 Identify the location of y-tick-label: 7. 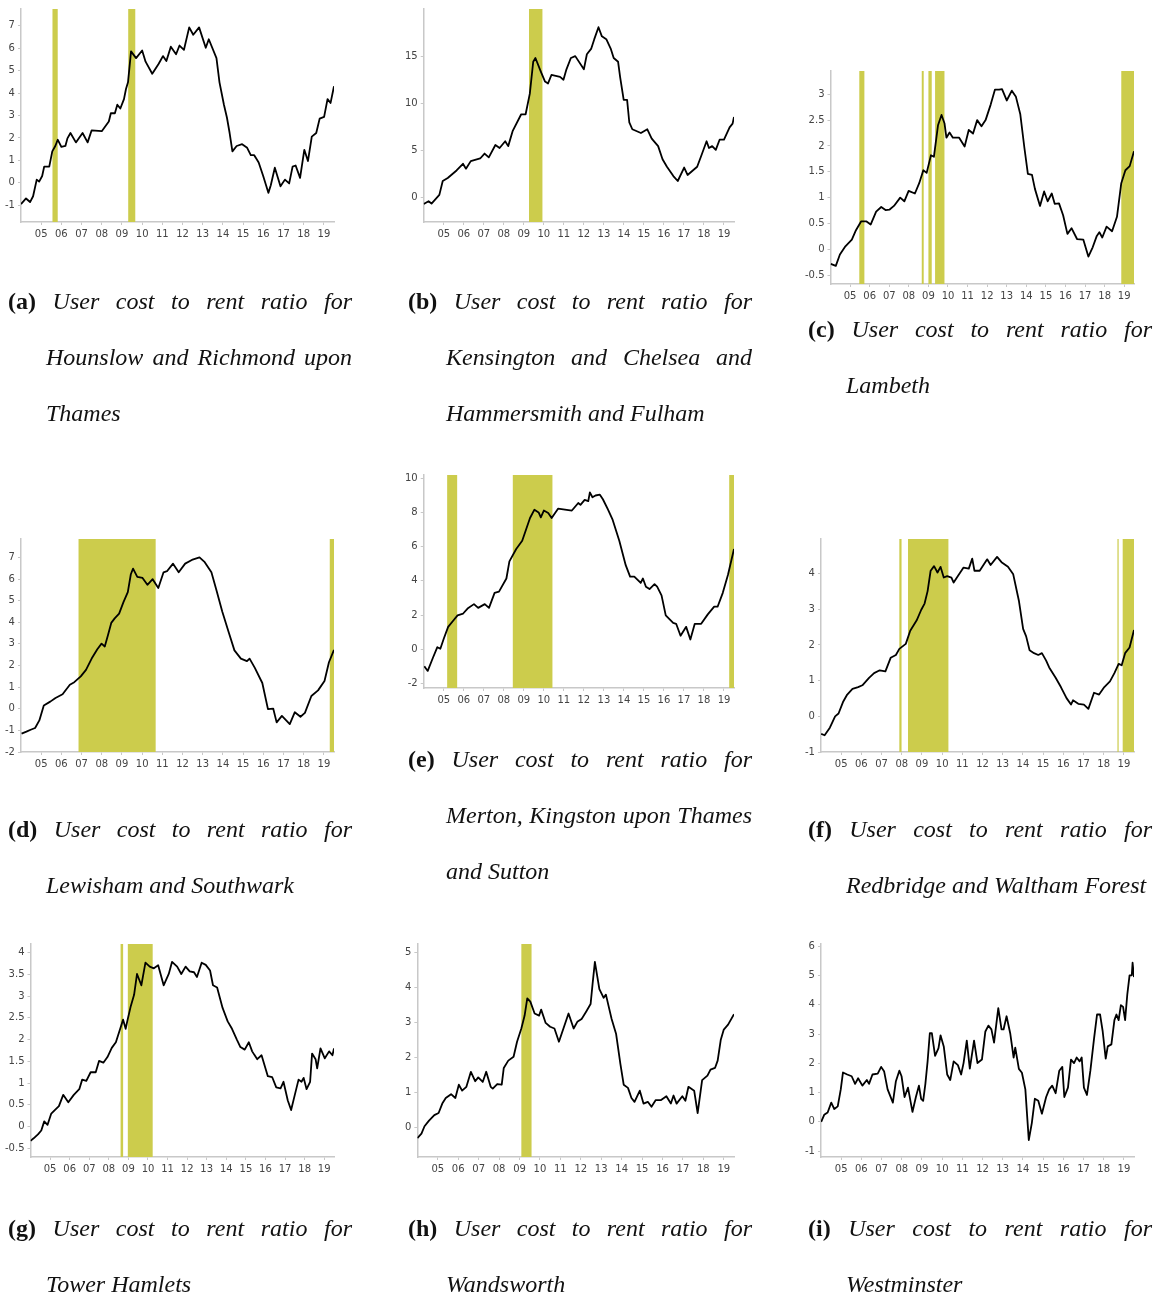
(11, 25).